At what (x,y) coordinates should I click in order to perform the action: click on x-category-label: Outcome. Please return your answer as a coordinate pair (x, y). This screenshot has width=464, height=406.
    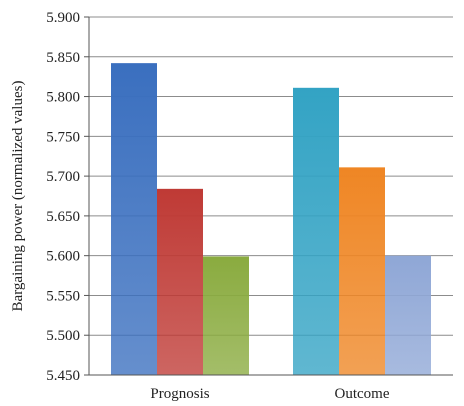
    Looking at the image, I should click on (362, 394).